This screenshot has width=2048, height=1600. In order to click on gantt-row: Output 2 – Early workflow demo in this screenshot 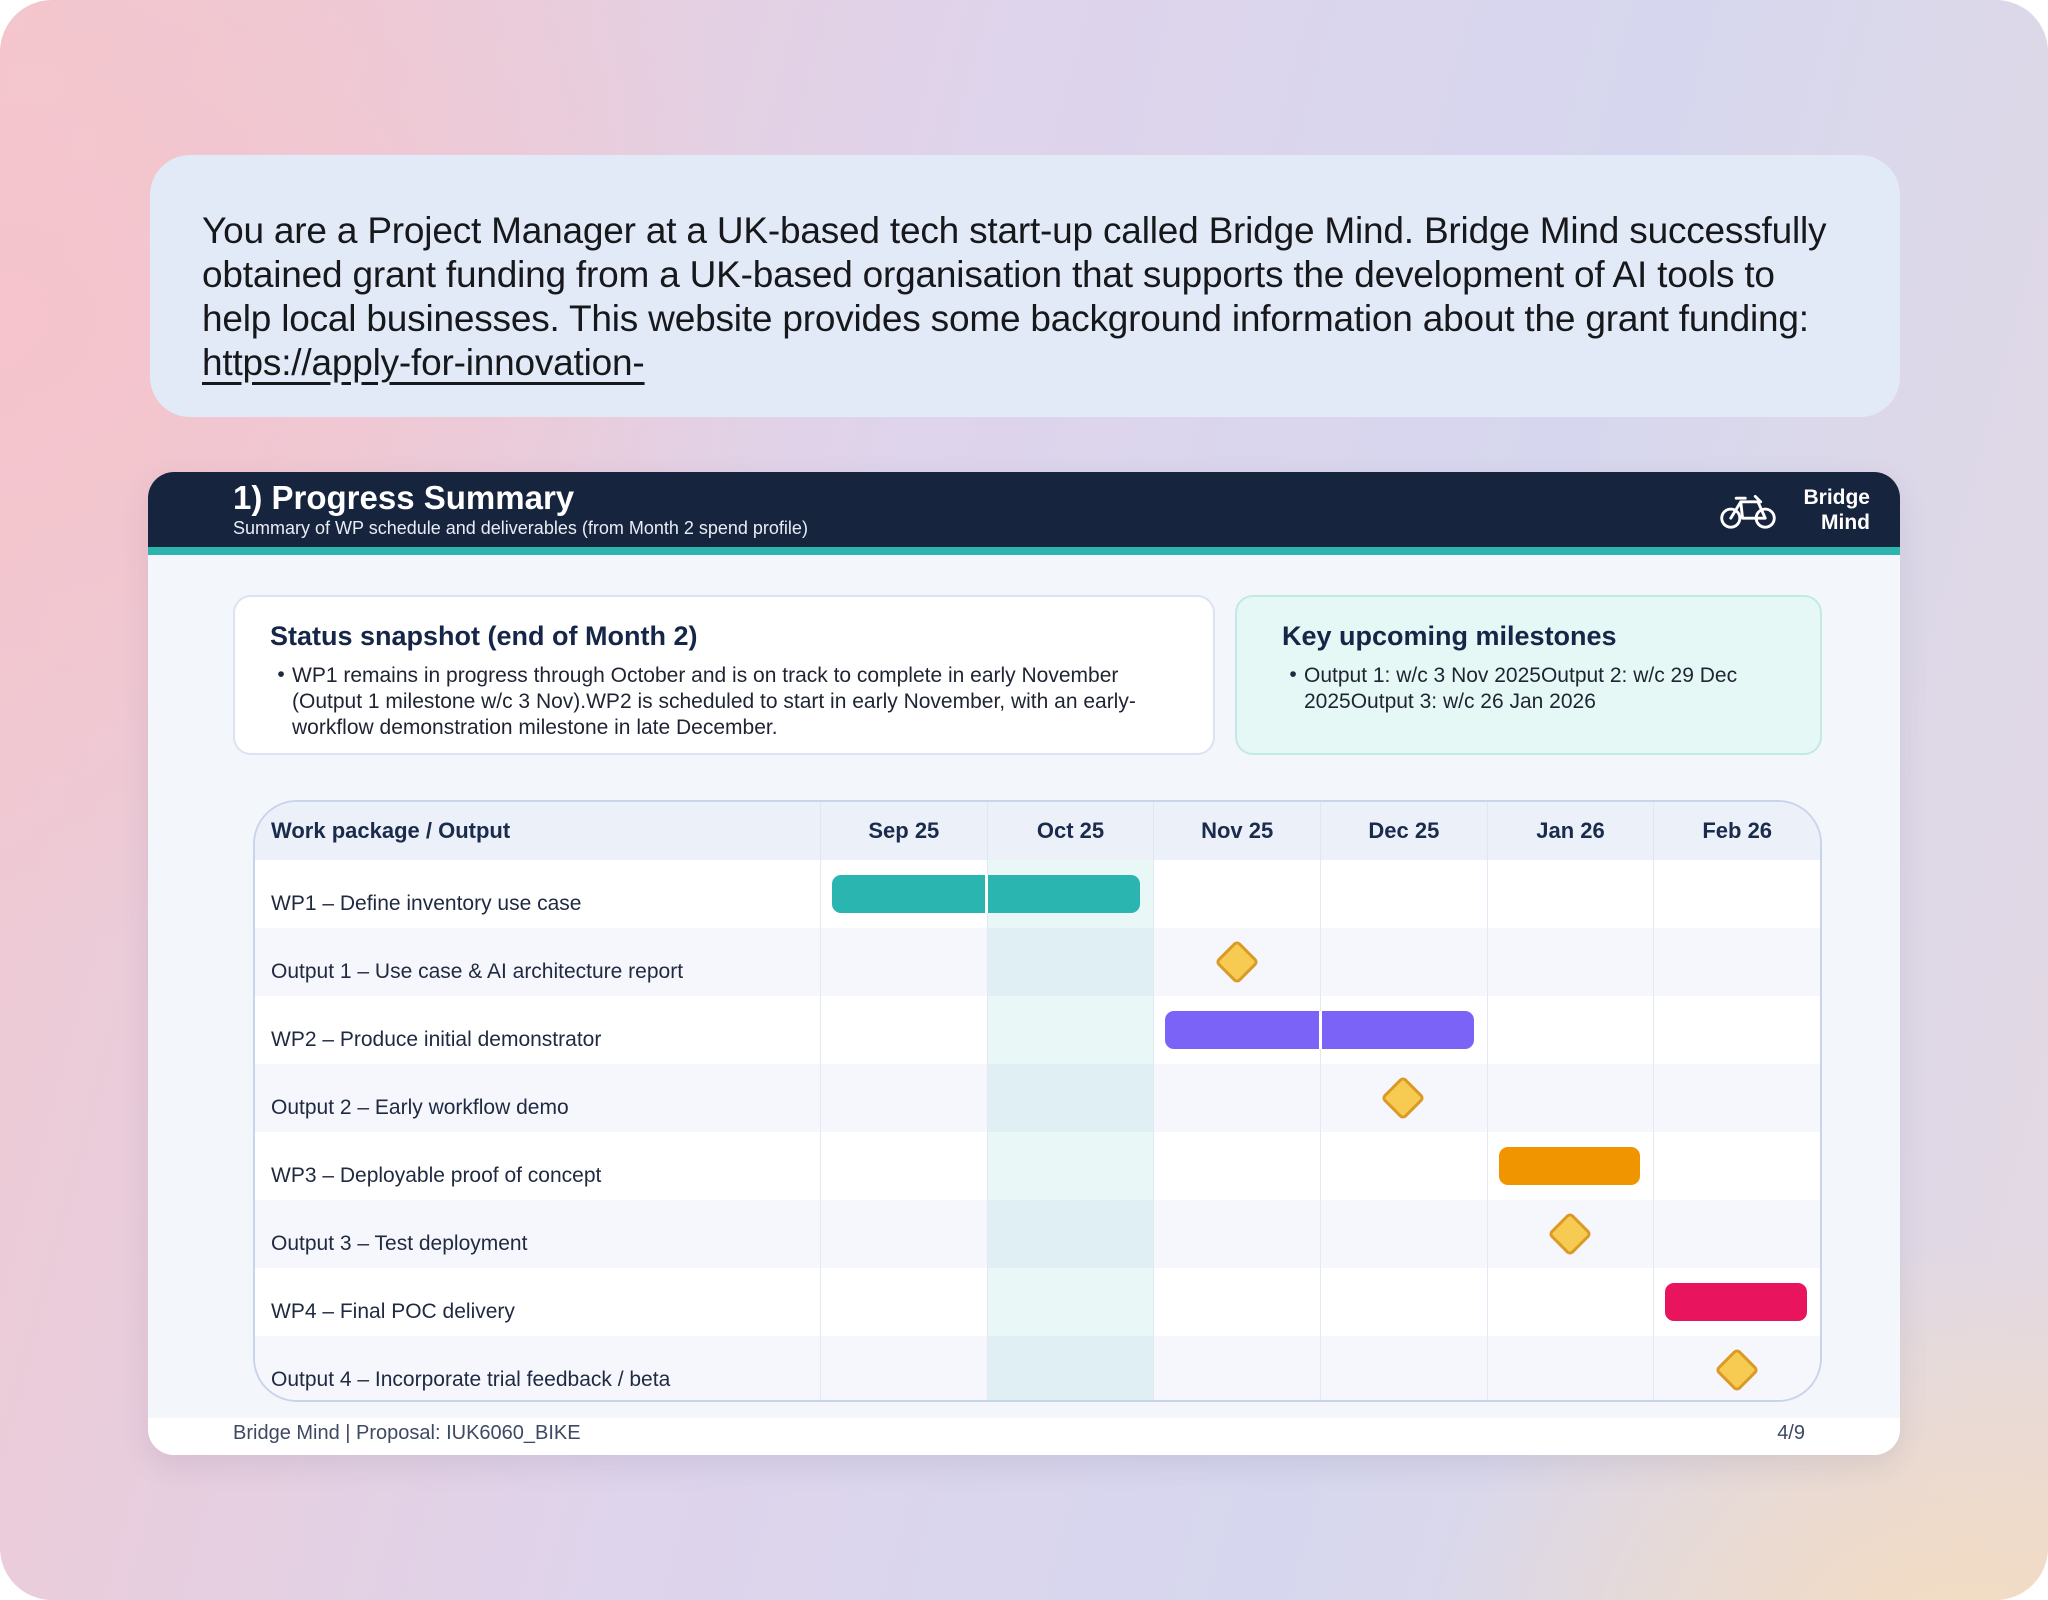, I will do `click(1037, 1098)`.